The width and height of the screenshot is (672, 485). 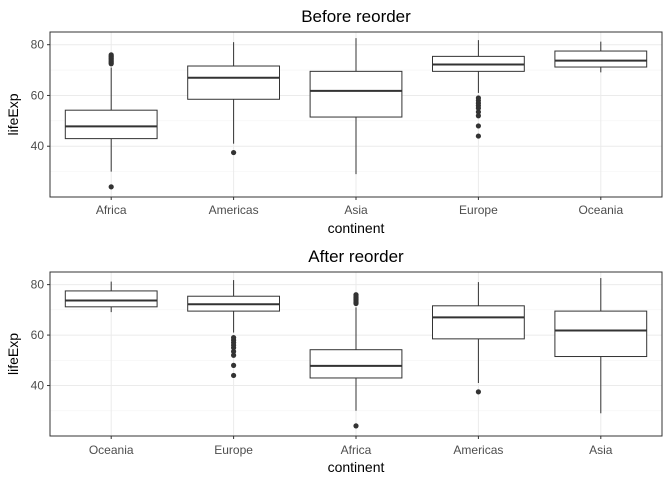 I want to click on chart-title: Before reorder, so click(x=356, y=16).